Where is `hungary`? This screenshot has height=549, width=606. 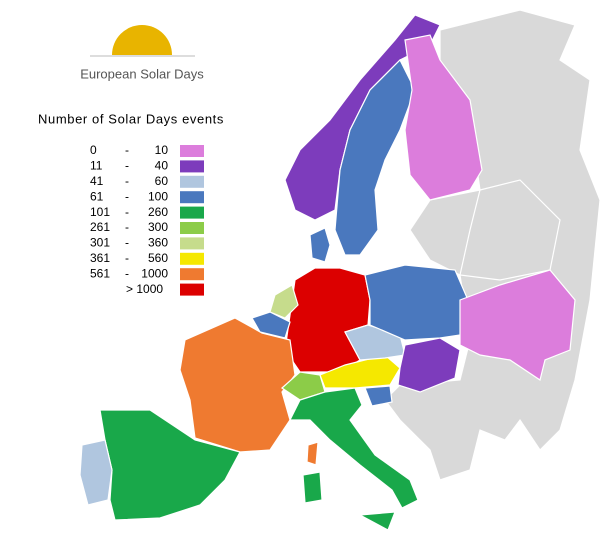
hungary is located at coordinates (429, 365).